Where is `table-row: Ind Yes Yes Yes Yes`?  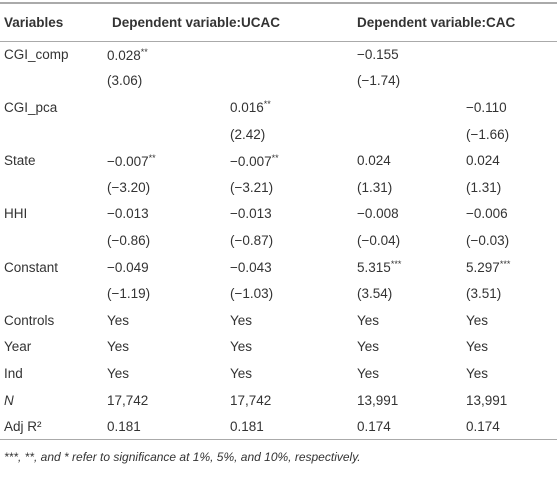
table-row: Ind Yes Yes Yes Yes is located at coordinates (278, 373).